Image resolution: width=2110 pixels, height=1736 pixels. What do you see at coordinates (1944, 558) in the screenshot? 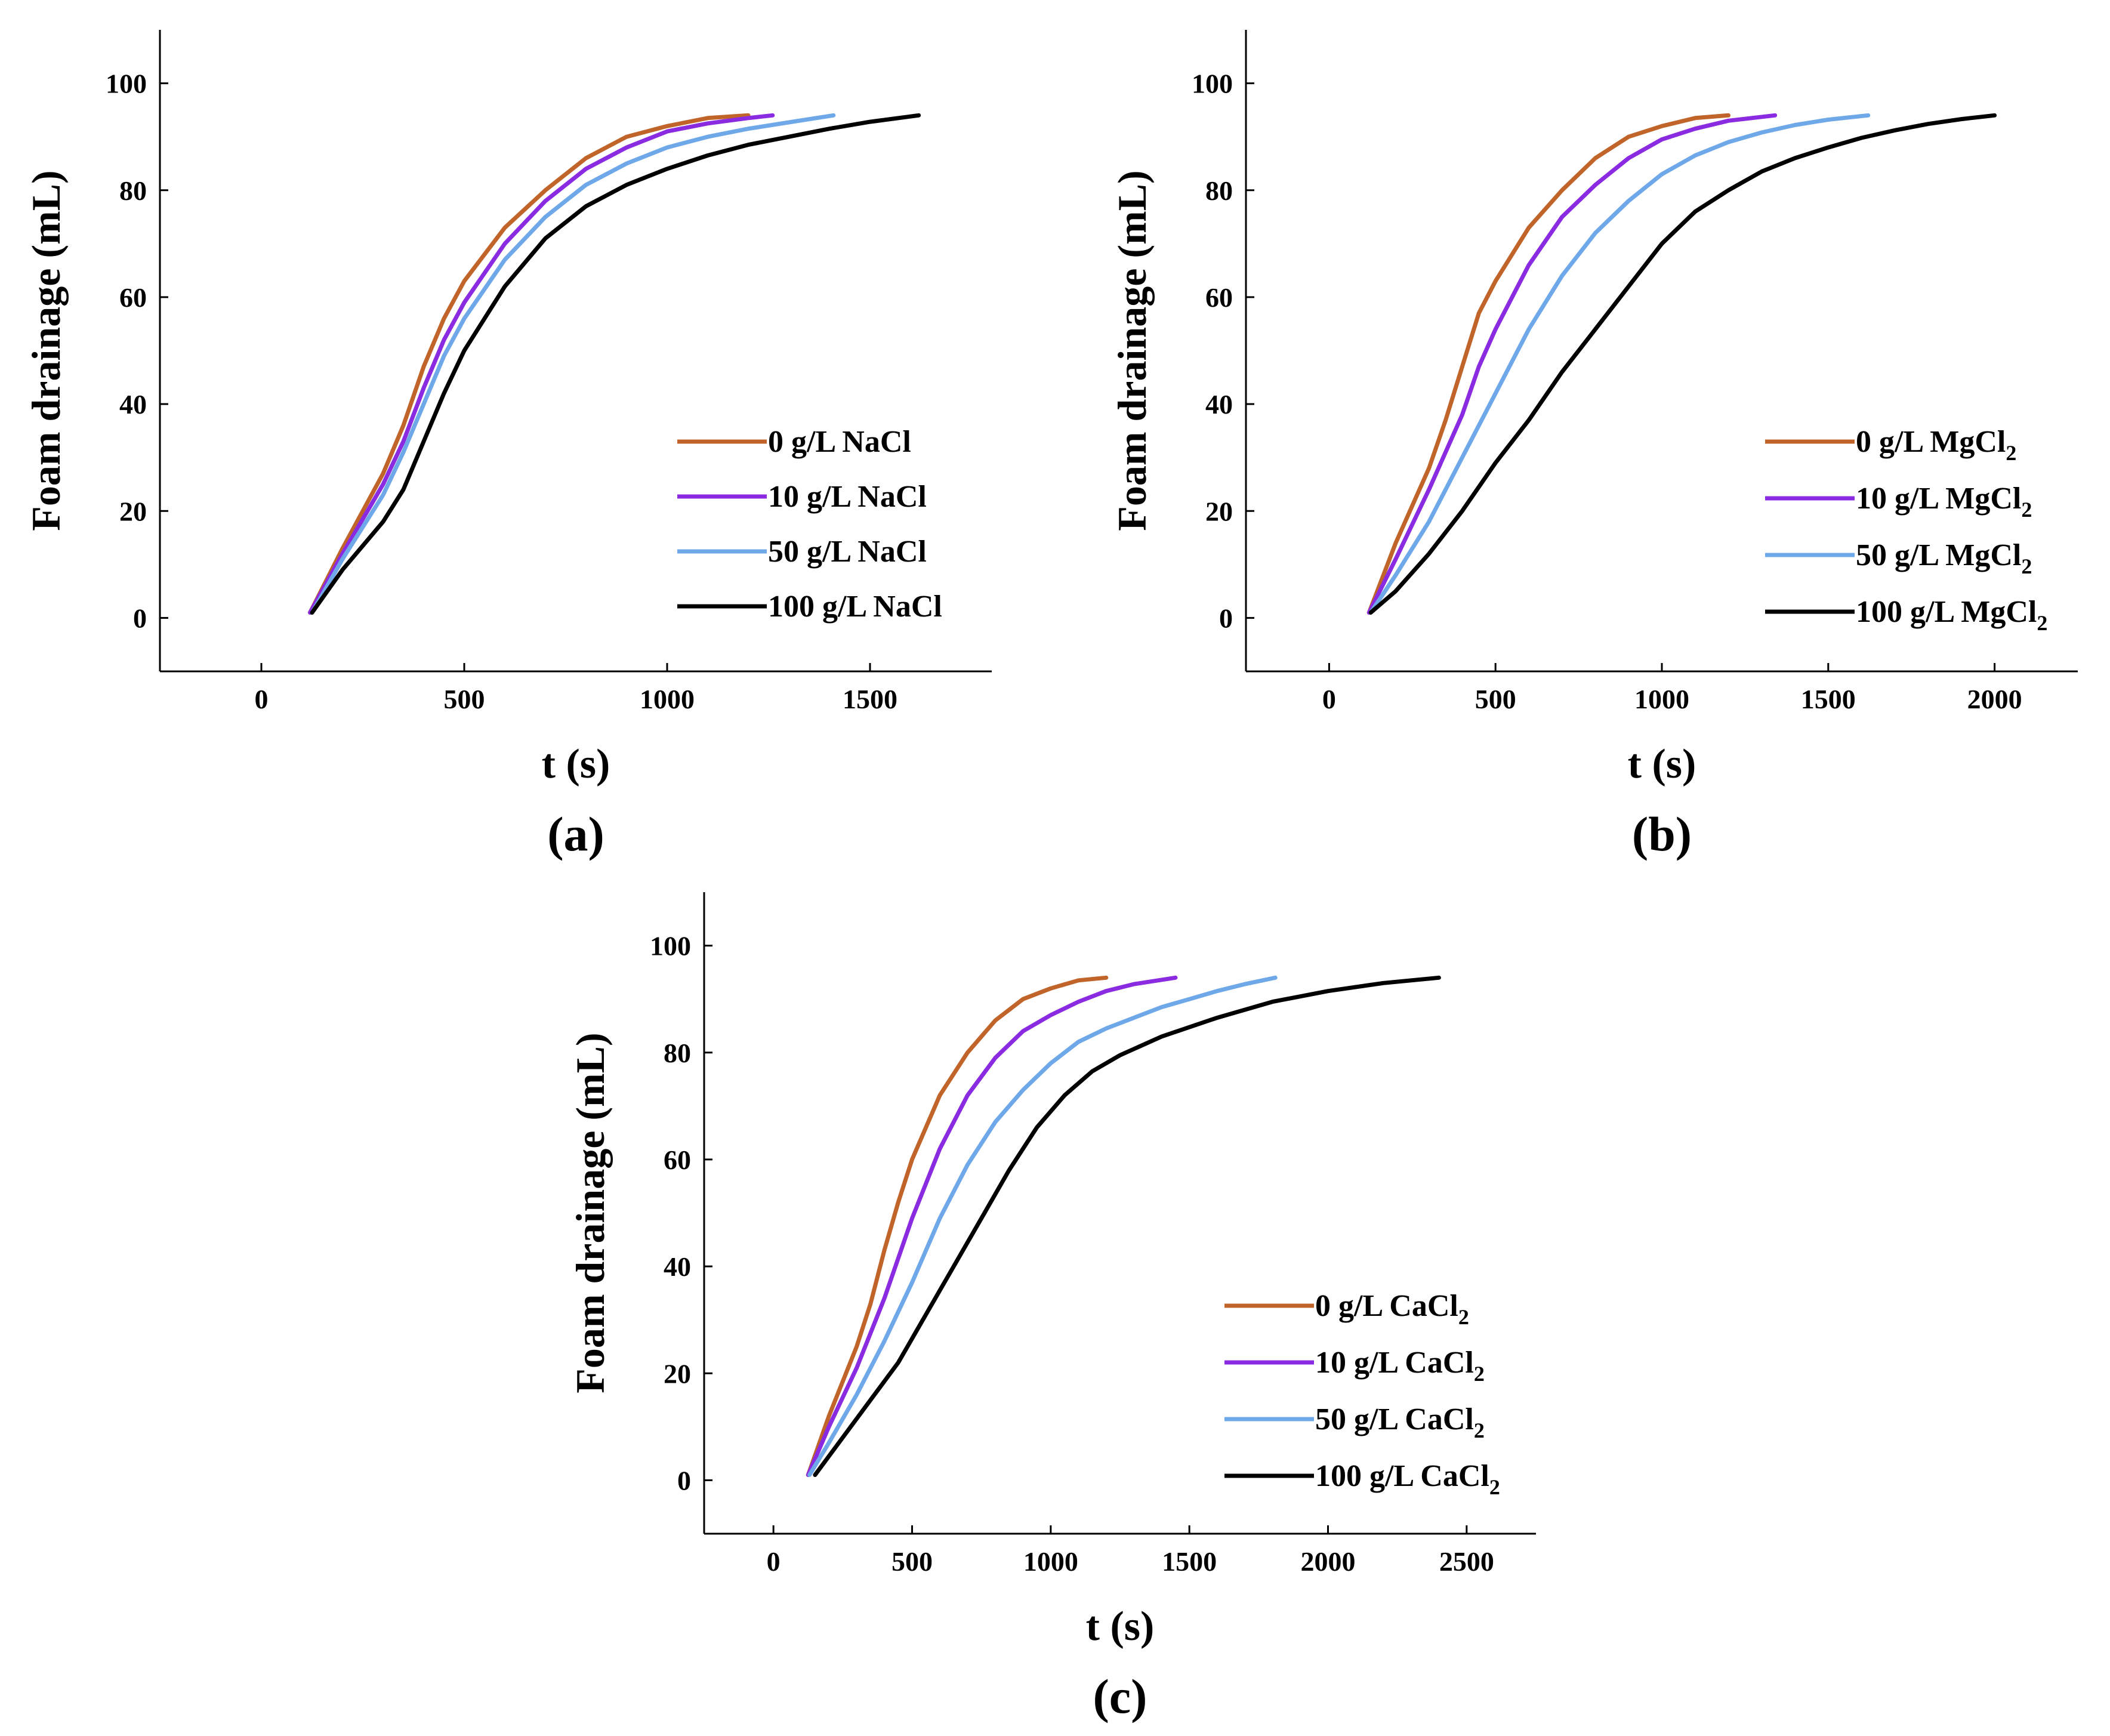
I see `legend-label: 50 g/L MgCl2` at bounding box center [1944, 558].